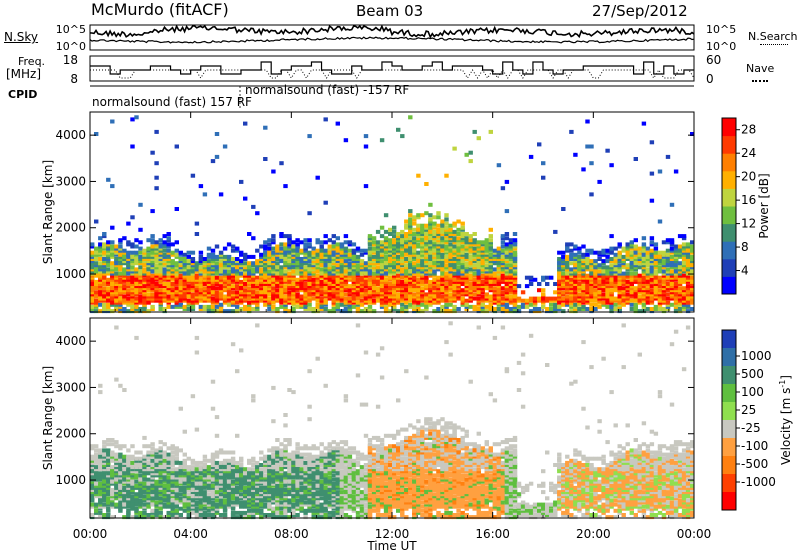  What do you see at coordinates (392, 74) in the screenshot?
I see `nave-dotted-line` at bounding box center [392, 74].